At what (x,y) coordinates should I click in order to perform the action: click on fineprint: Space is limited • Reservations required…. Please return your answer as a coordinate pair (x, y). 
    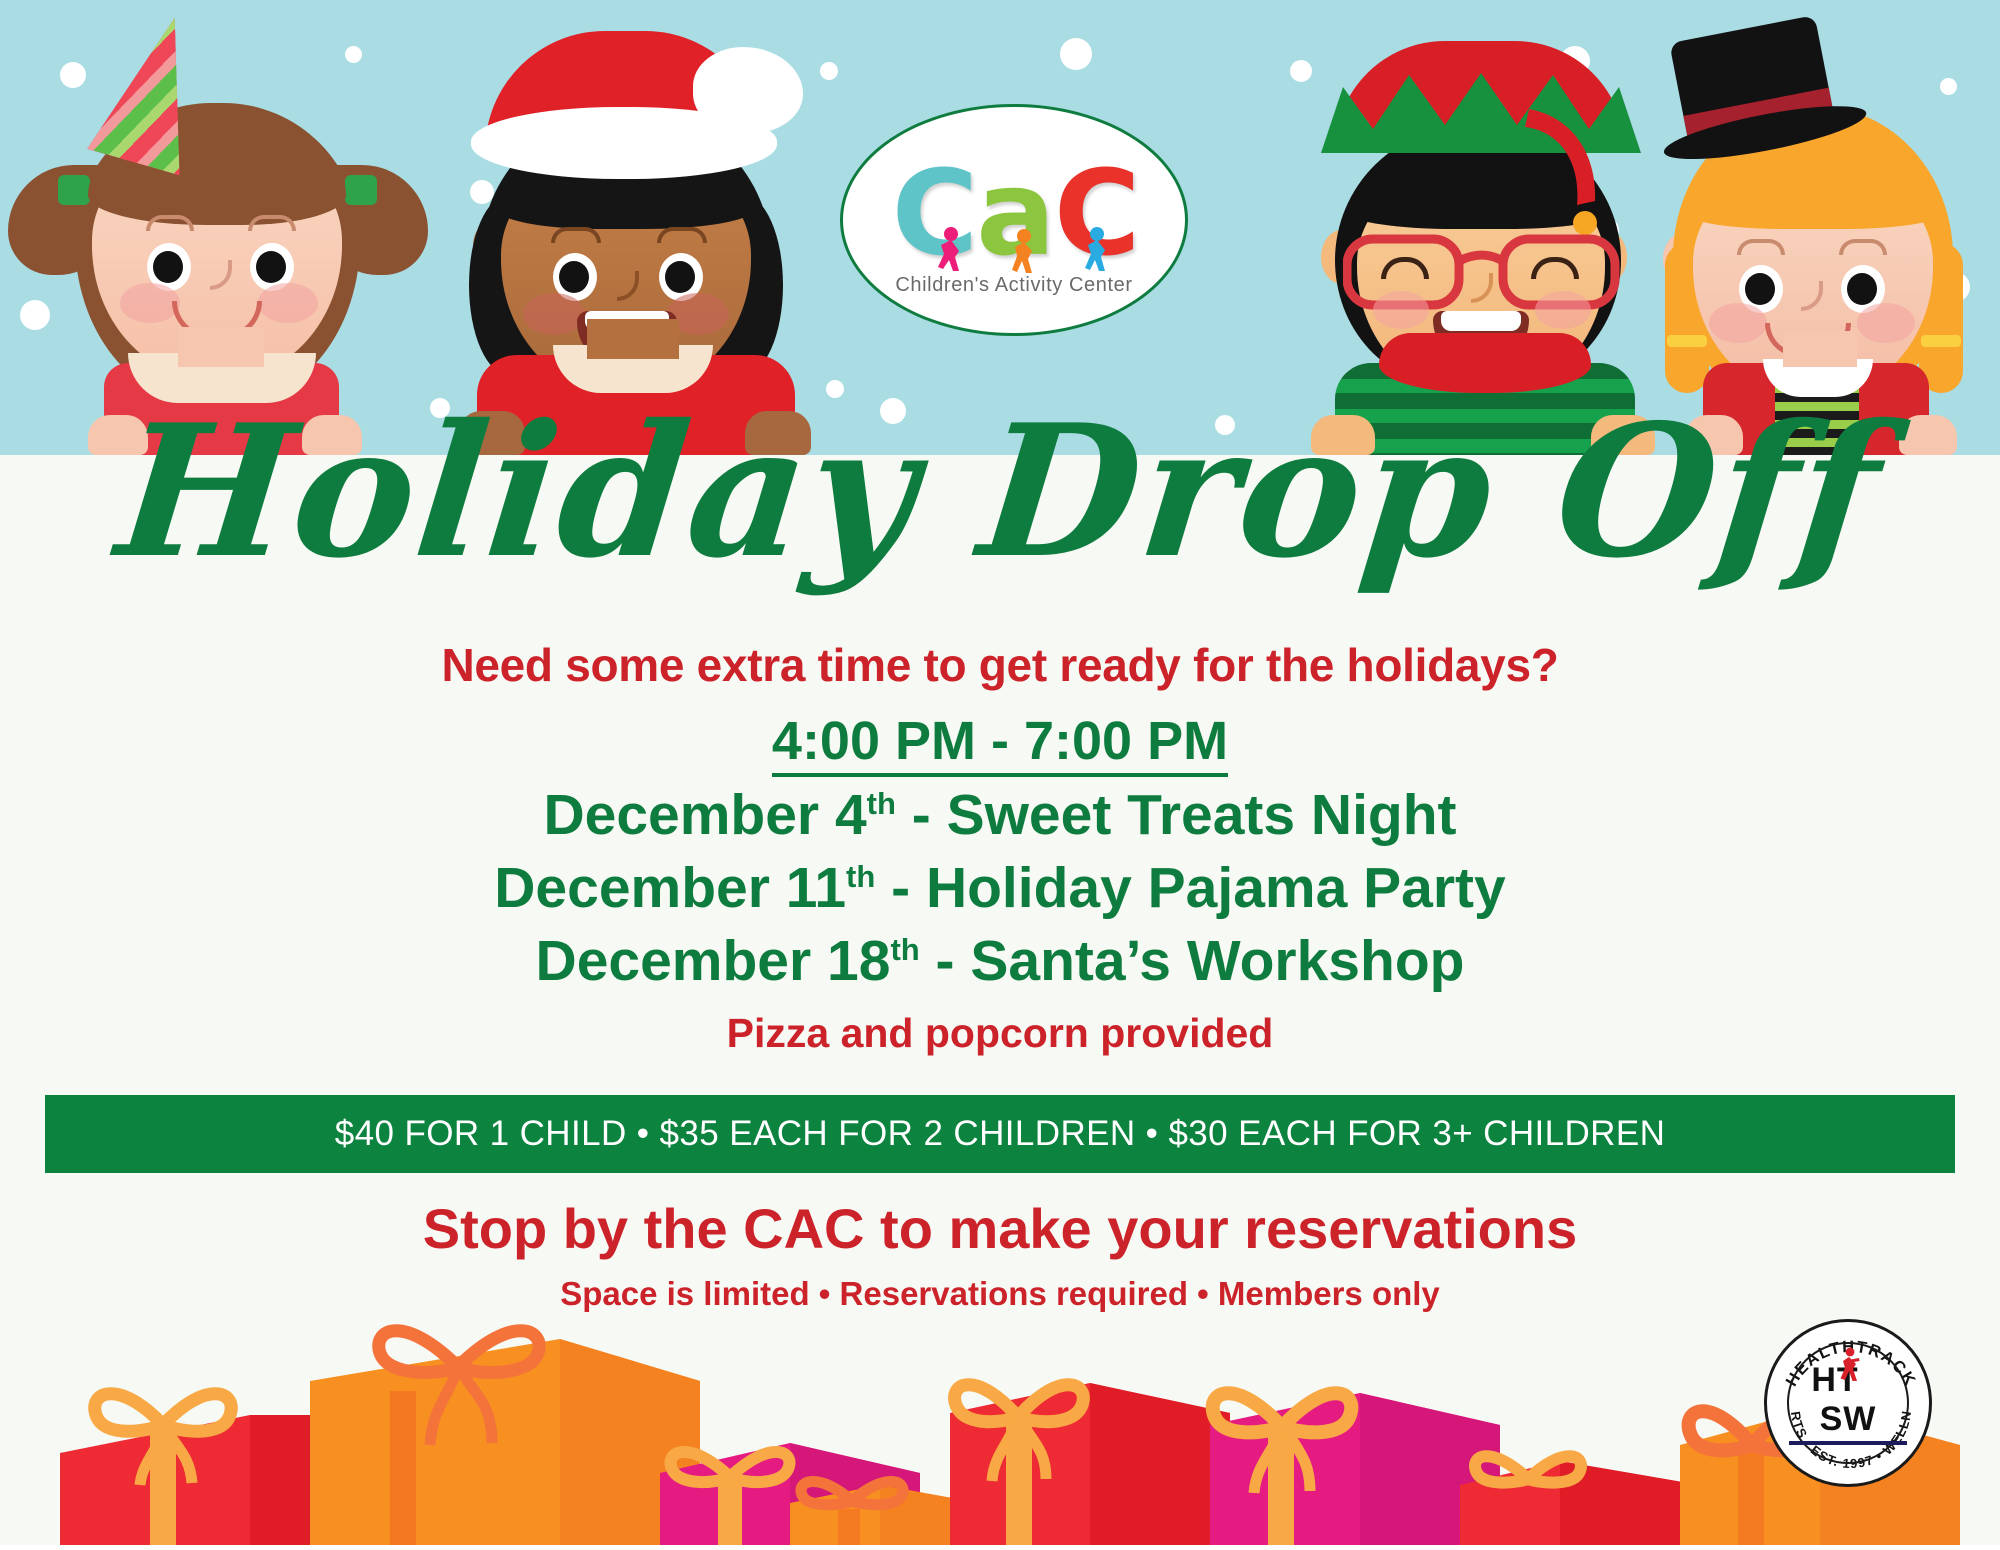
    Looking at the image, I should click on (1000, 1293).